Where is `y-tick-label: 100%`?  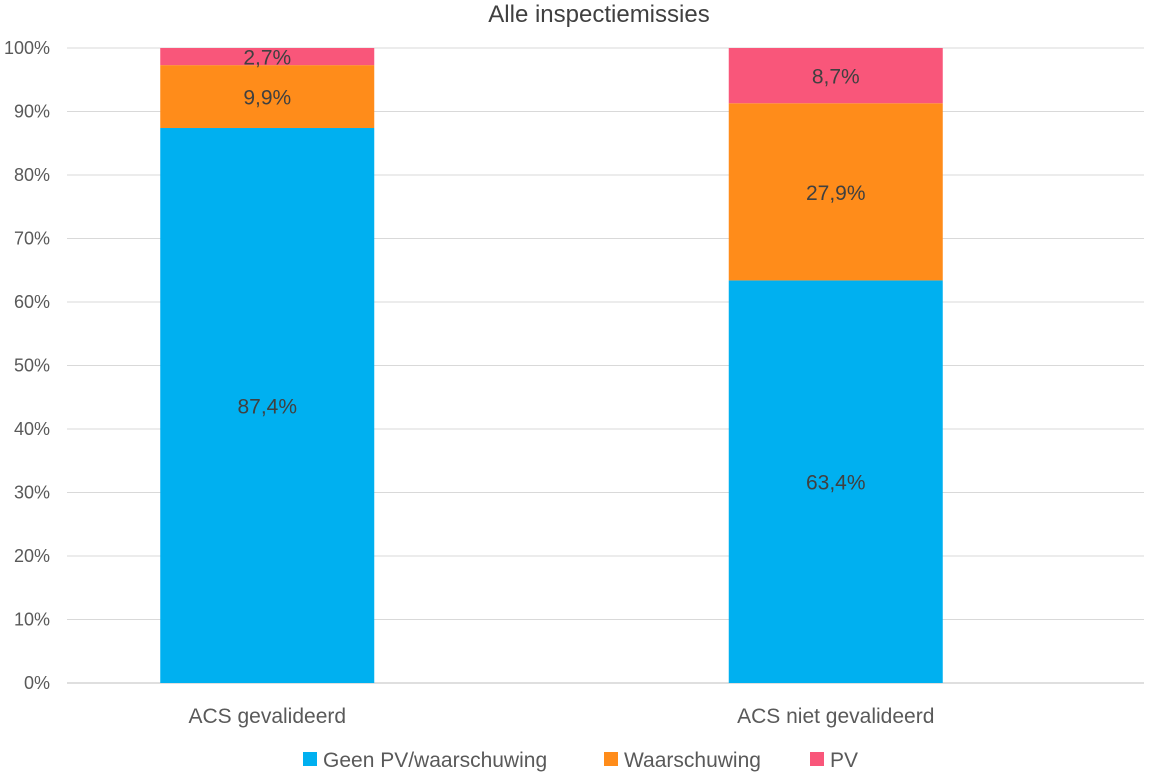
y-tick-label: 100% is located at coordinates (27, 48).